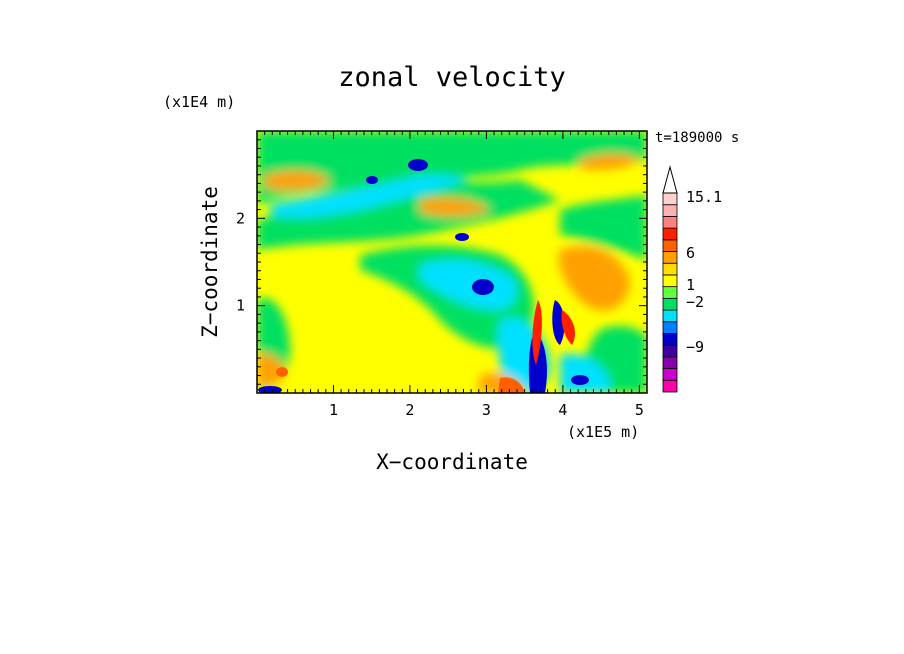 The width and height of the screenshot is (904, 654). Describe the element at coordinates (199, 102) in the screenshot. I see `y-unit-label: (x1E4 m)` at that location.